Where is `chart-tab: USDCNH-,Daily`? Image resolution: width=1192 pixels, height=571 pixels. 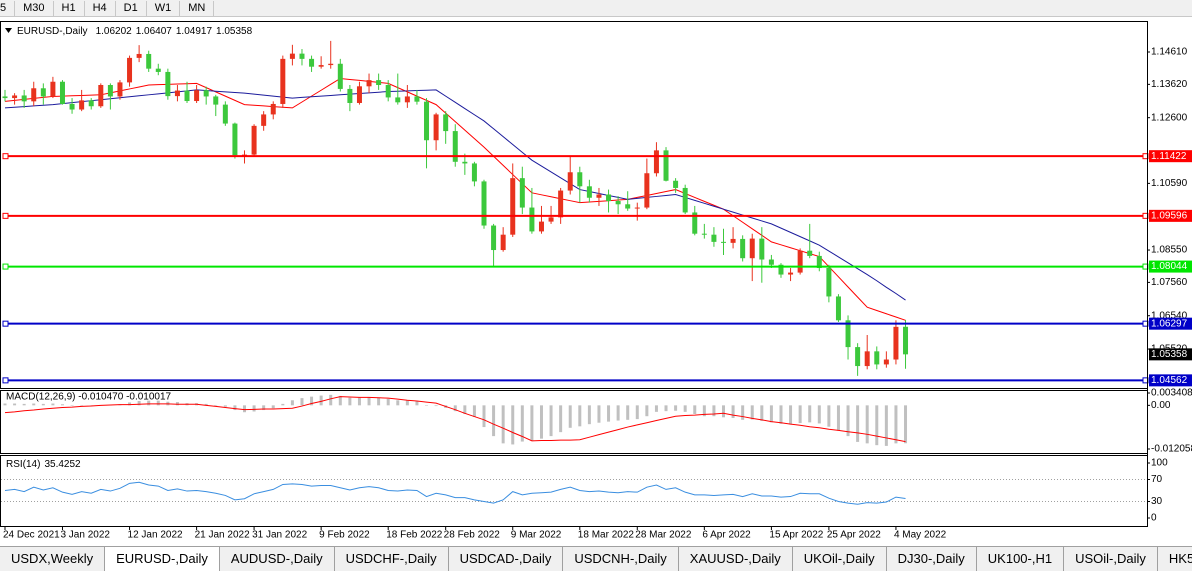 chart-tab: USDCNH-,Daily is located at coordinates (621, 559).